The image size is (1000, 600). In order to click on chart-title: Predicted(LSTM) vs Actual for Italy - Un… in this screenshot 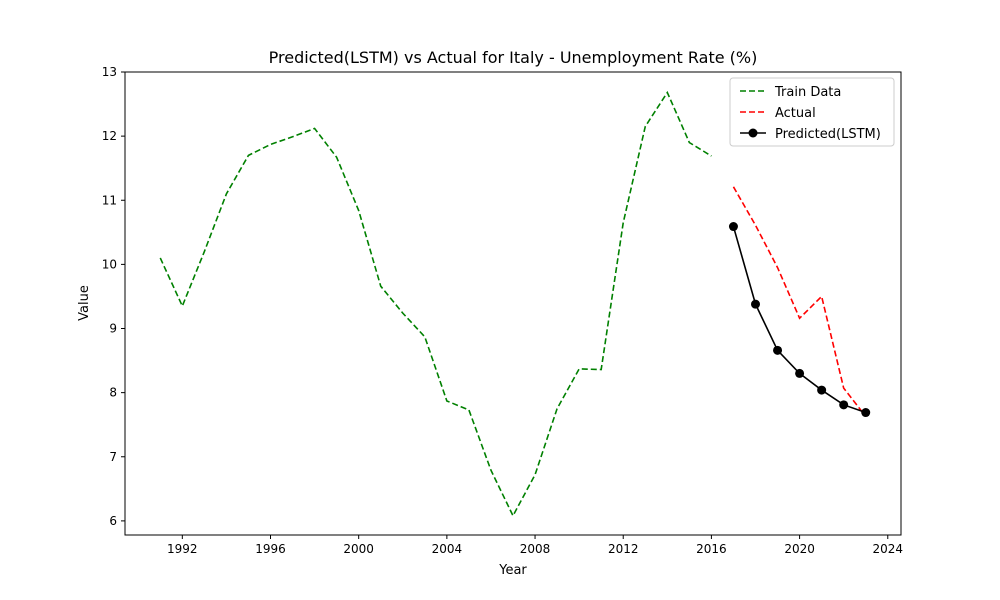, I will do `click(513, 57)`.